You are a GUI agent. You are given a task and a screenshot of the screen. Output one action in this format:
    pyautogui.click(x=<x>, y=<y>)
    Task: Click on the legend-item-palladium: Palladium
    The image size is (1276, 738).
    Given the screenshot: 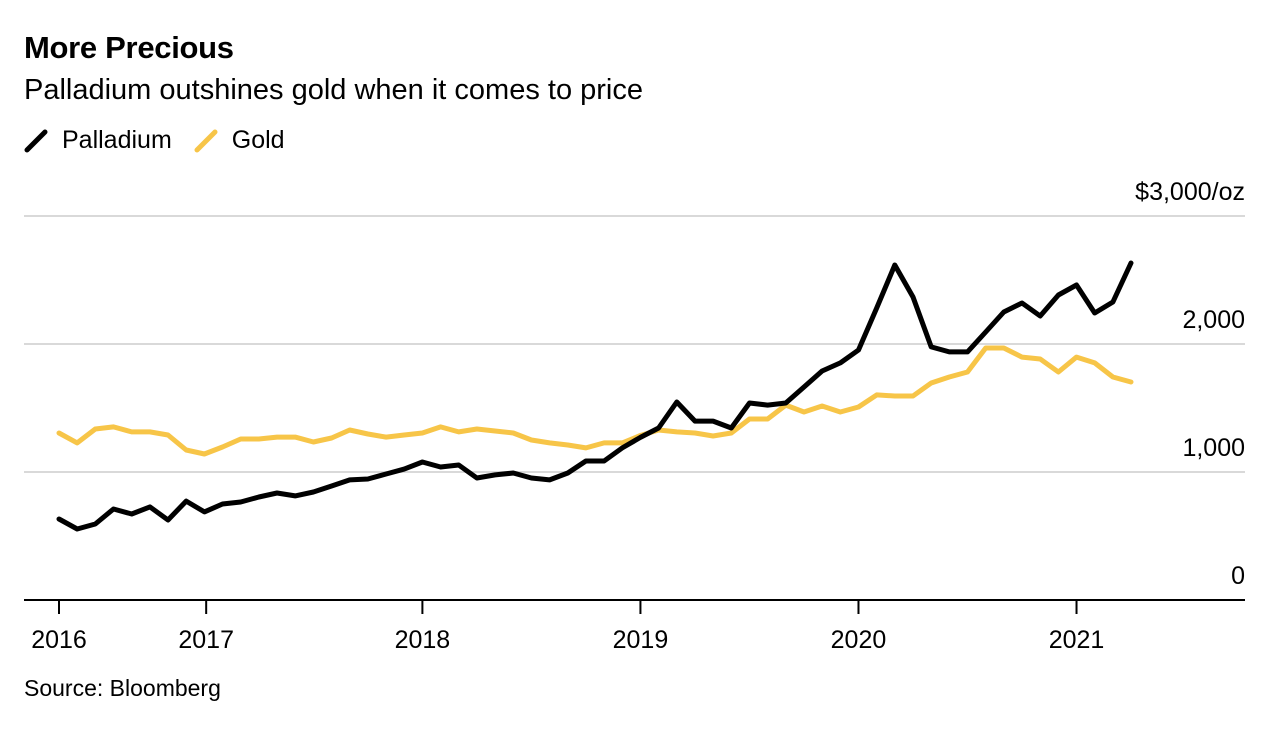 What is the action you would take?
    pyautogui.click(x=98, y=140)
    